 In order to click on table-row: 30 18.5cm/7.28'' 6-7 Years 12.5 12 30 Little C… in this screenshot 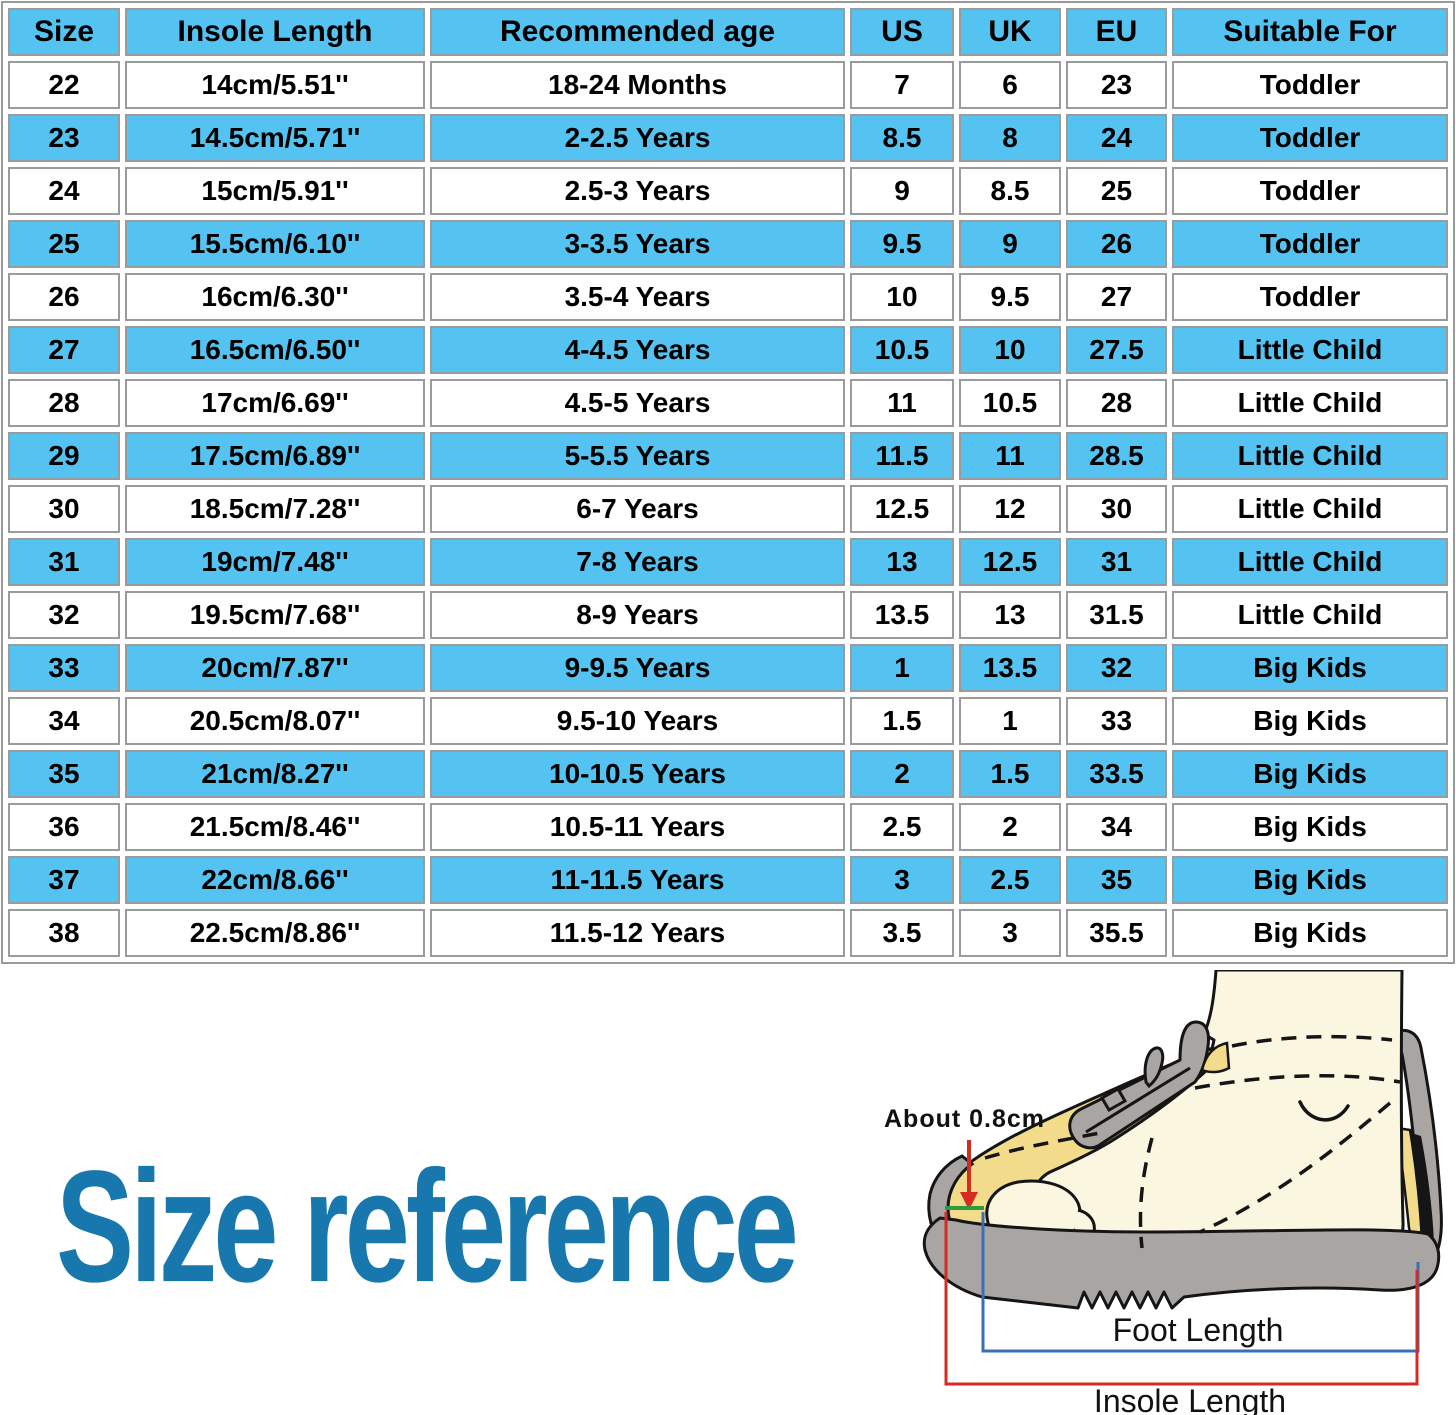, I will do `click(728, 509)`.